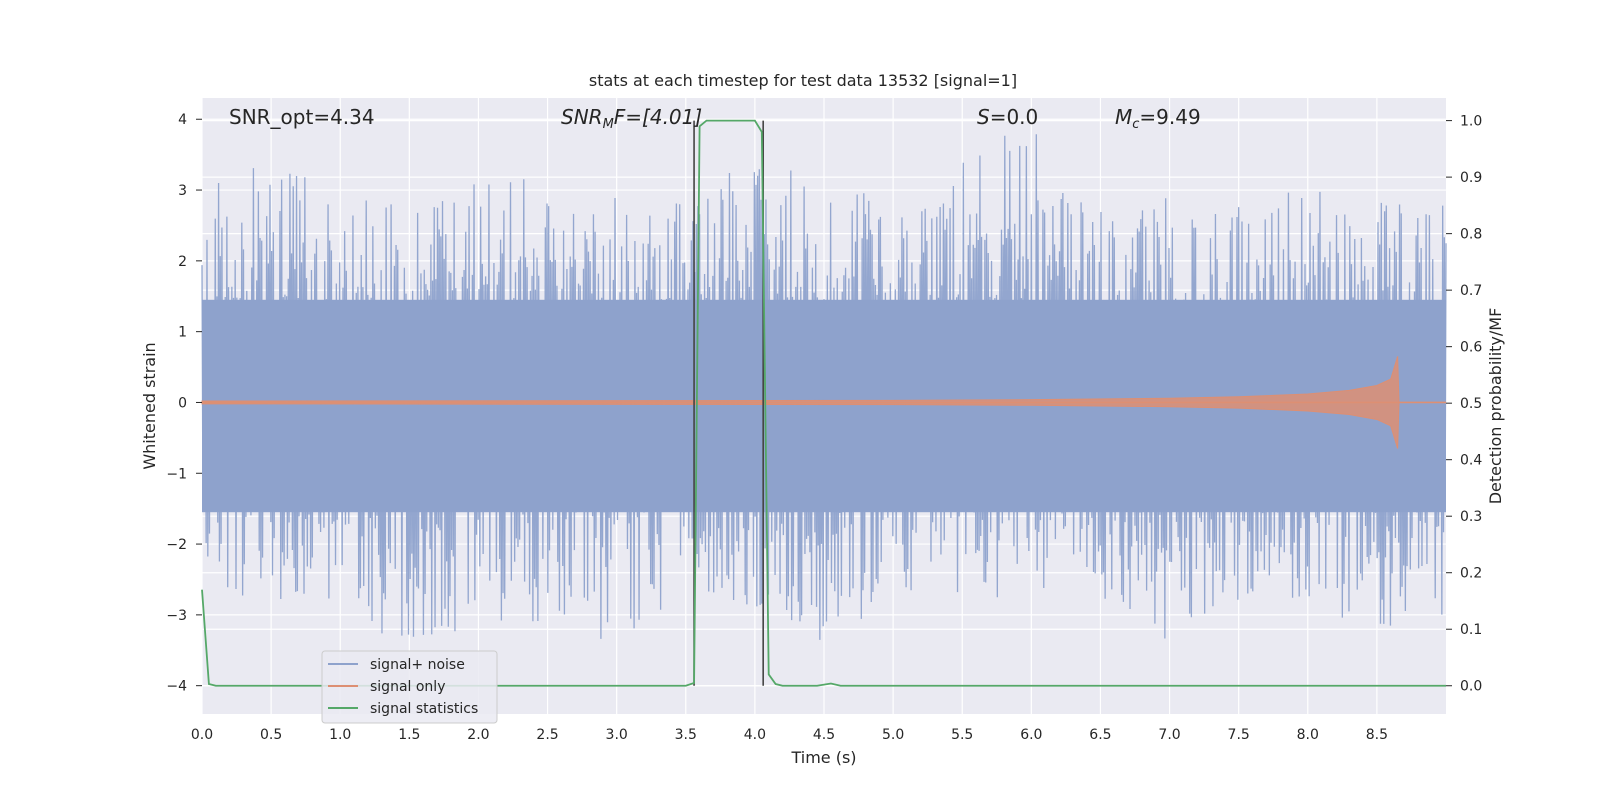 This screenshot has width=1600, height=800. What do you see at coordinates (823, 757) in the screenshot?
I see `x-axis-label: Time (s)` at bounding box center [823, 757].